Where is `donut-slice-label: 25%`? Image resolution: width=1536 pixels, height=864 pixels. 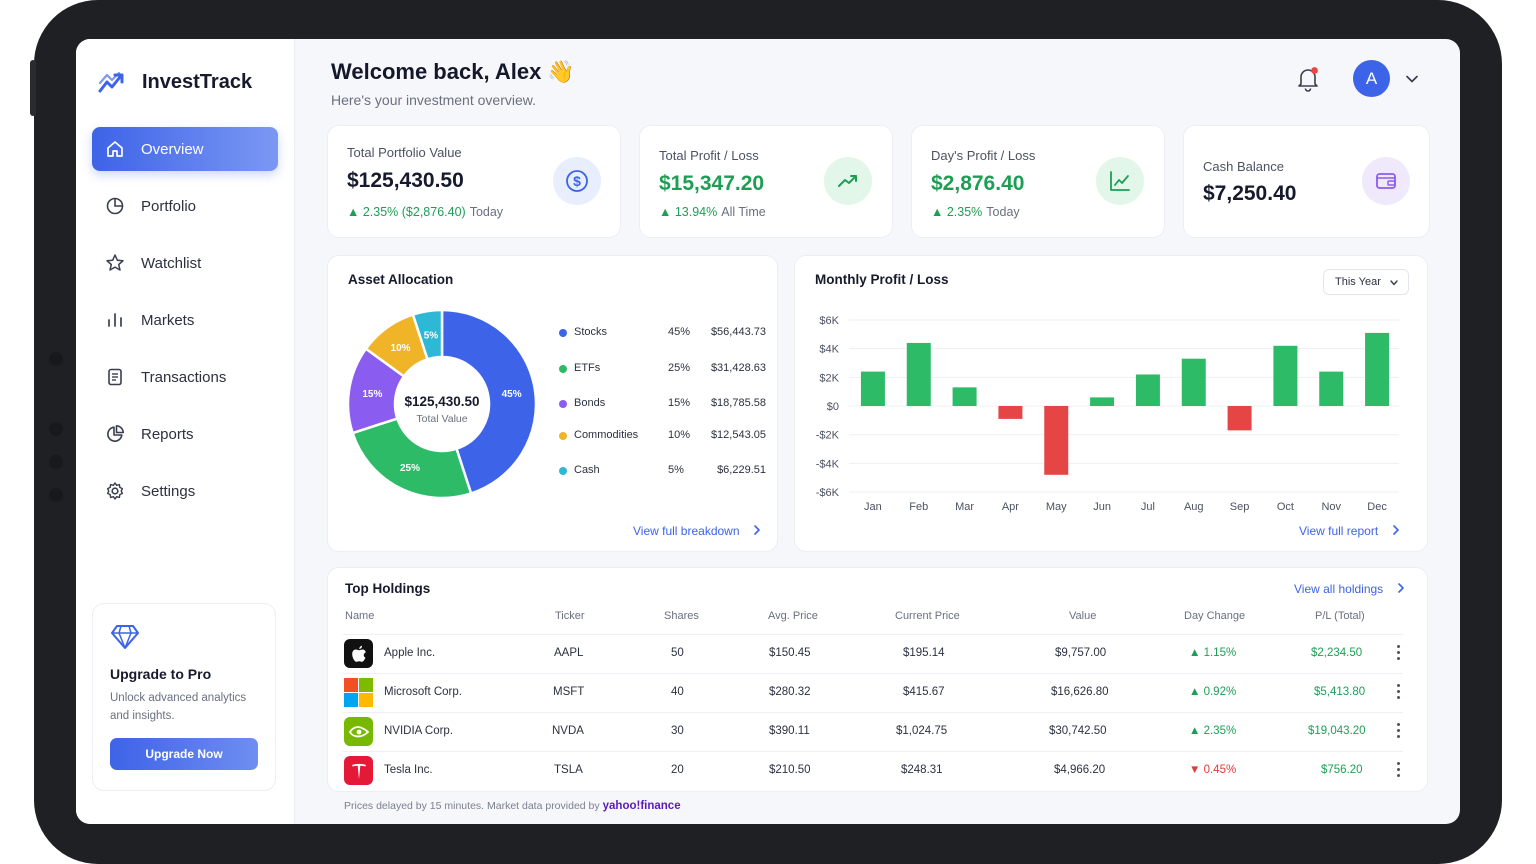
donut-slice-label: 25% is located at coordinates (410, 468).